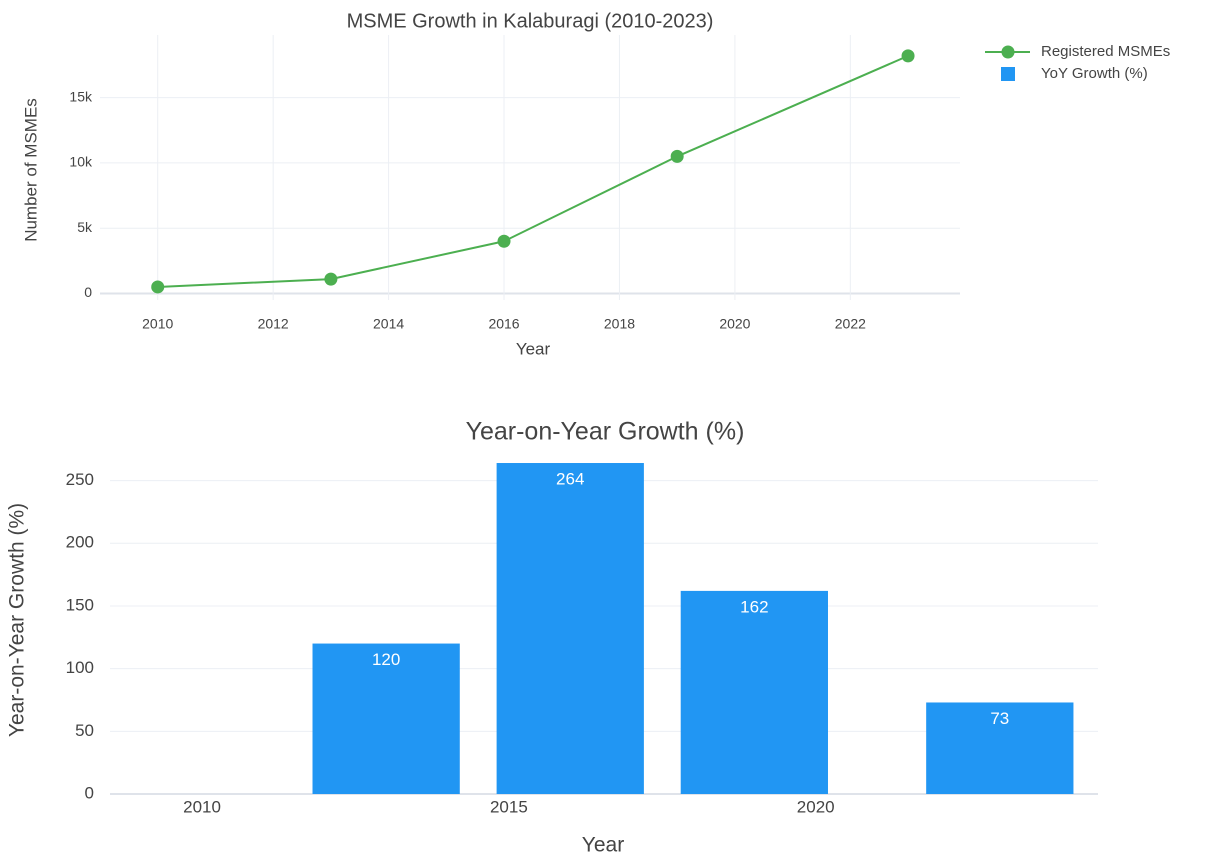  What do you see at coordinates (850, 324) in the screenshot?
I see `x-tick-label: 2022` at bounding box center [850, 324].